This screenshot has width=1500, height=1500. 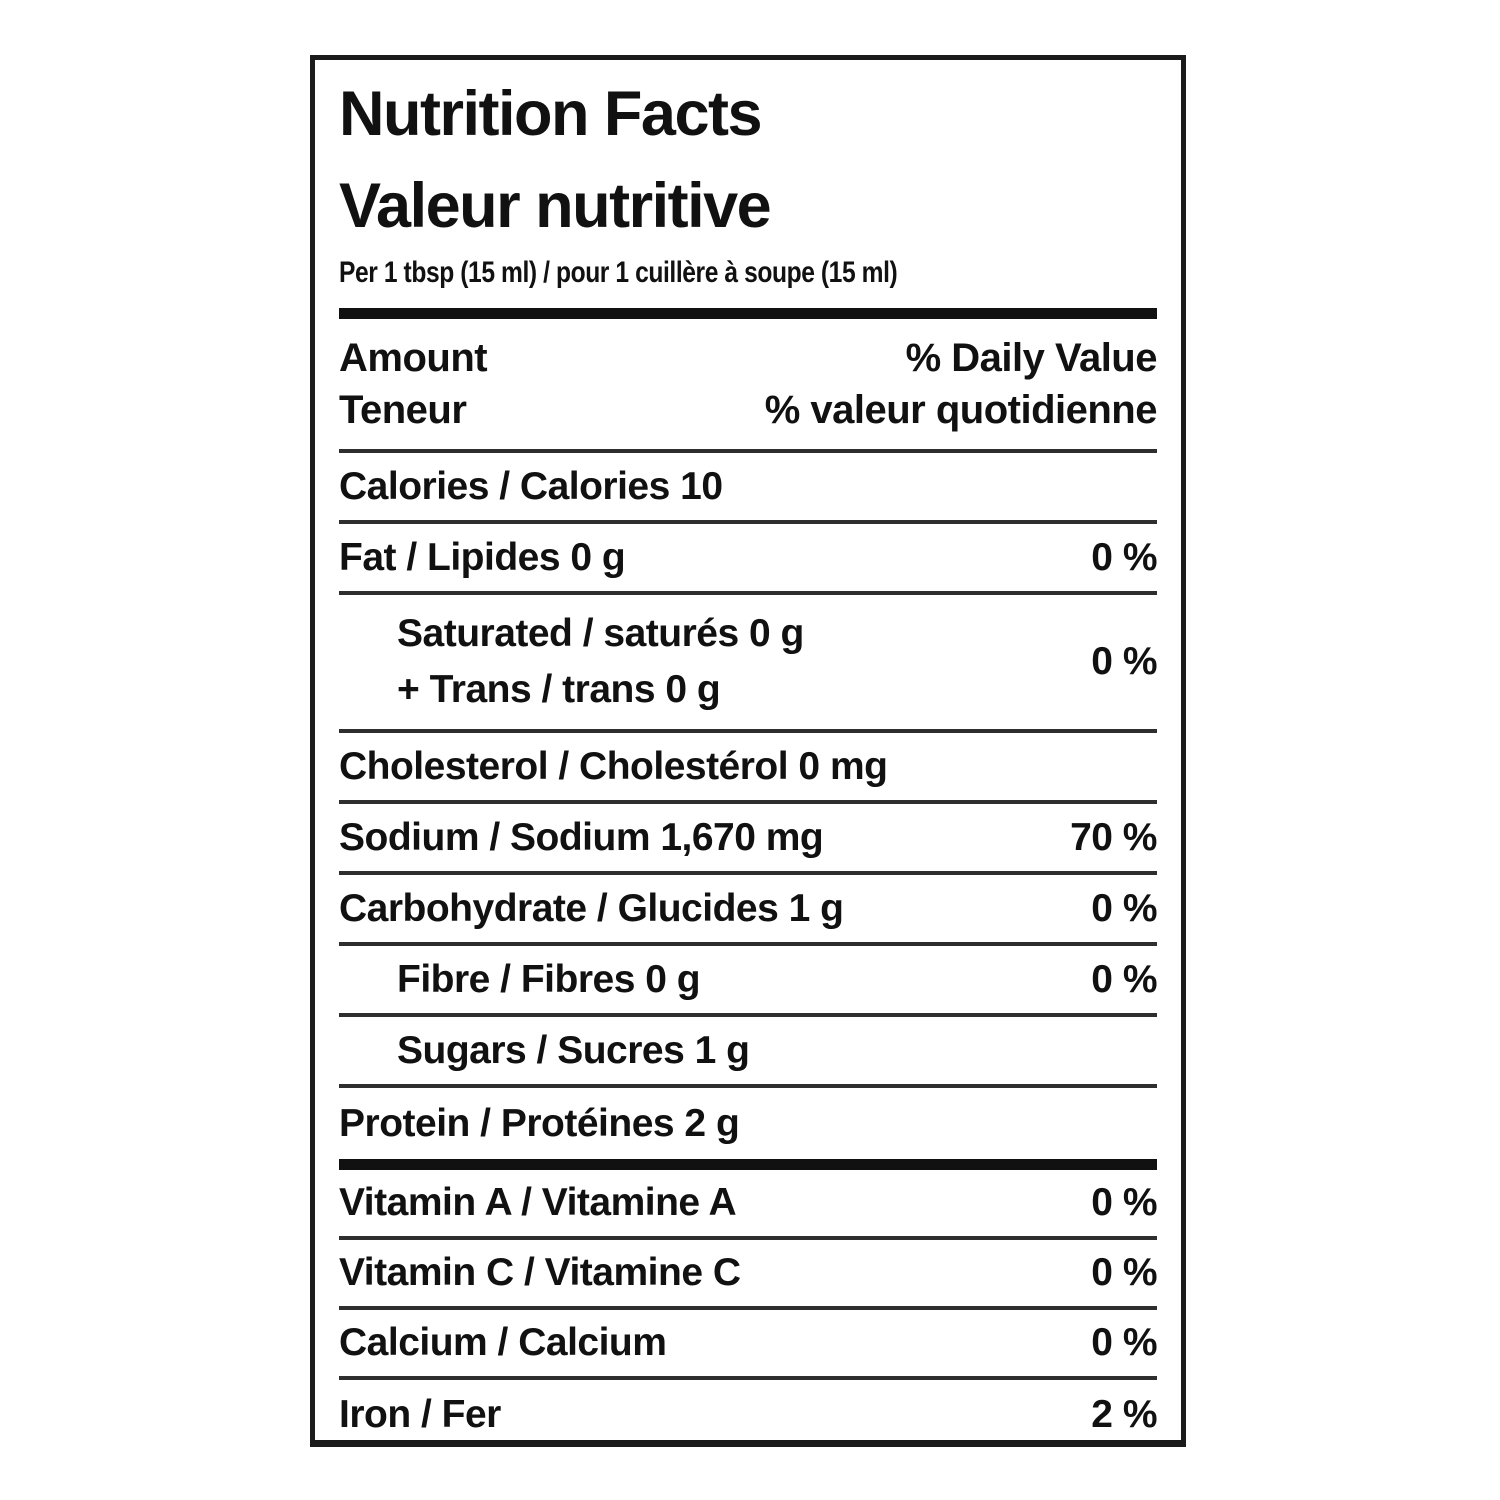 What do you see at coordinates (613, 766) in the screenshot?
I see `row-label: Cholesterol / Cholestérol 0 mg` at bounding box center [613, 766].